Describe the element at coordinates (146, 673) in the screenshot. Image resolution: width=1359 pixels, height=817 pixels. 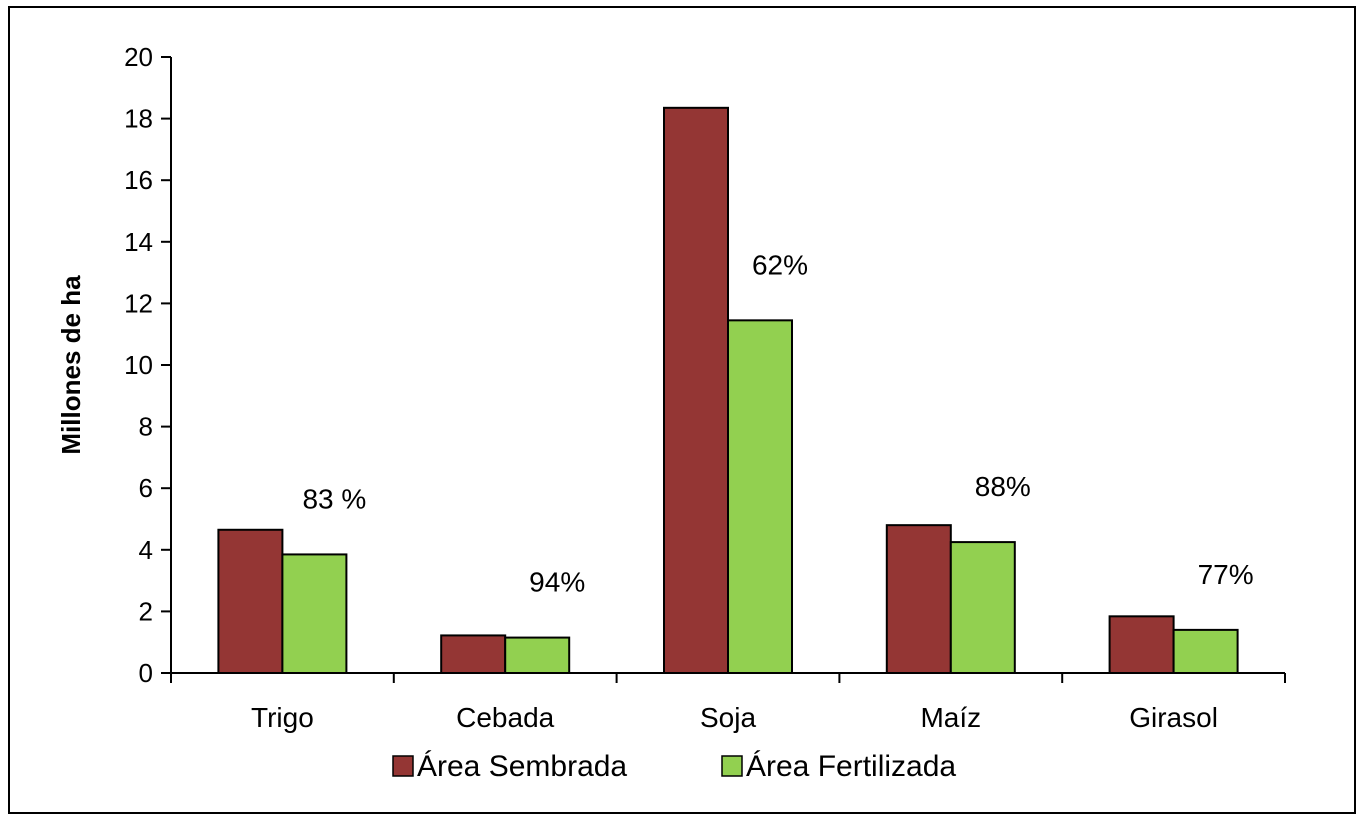
I see `y-tick-label: 0` at that location.